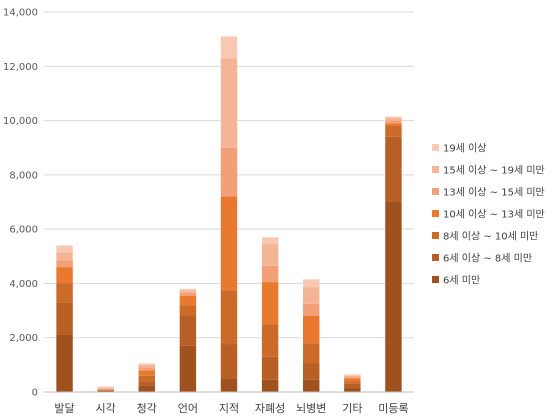 Image resolution: width=560 pixels, height=419 pixels. What do you see at coordinates (23, 338) in the screenshot?
I see `y-tick-label: 2,000` at bounding box center [23, 338].